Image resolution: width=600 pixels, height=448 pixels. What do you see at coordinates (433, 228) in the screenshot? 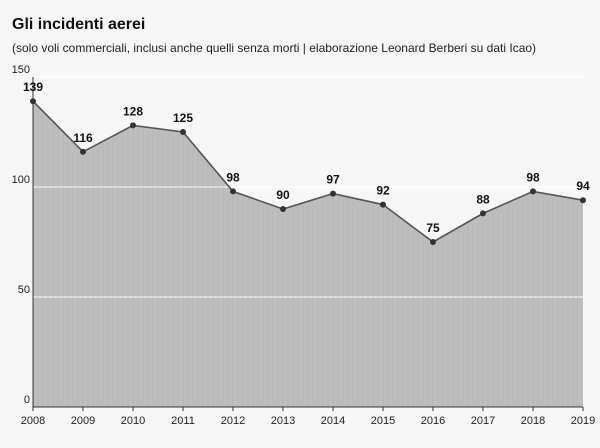
I see `data-label-2016: 75` at bounding box center [433, 228].